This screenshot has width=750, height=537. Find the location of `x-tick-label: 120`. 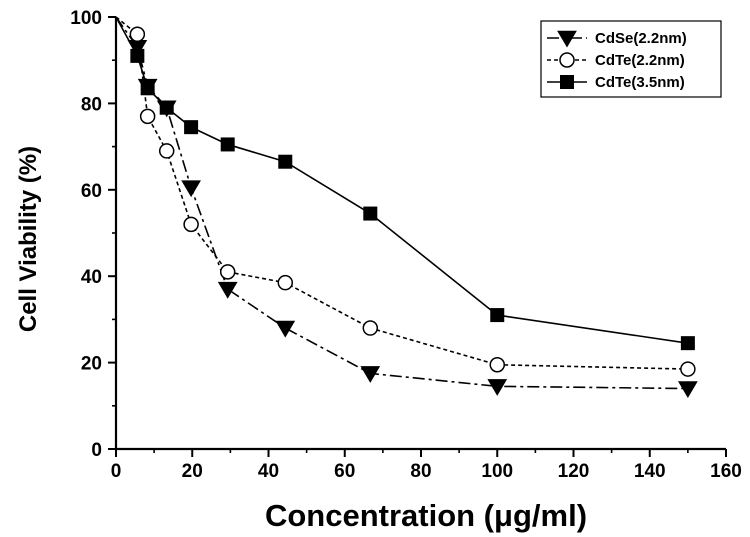

x-tick-label: 120 is located at coordinates (574, 471).